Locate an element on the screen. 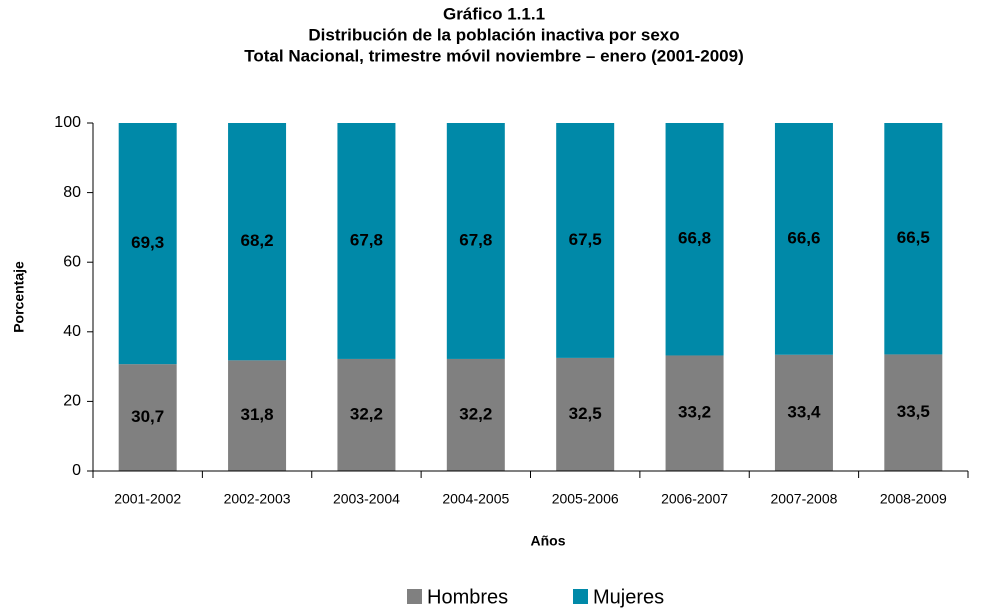  data-label: 33,2 is located at coordinates (694, 412).